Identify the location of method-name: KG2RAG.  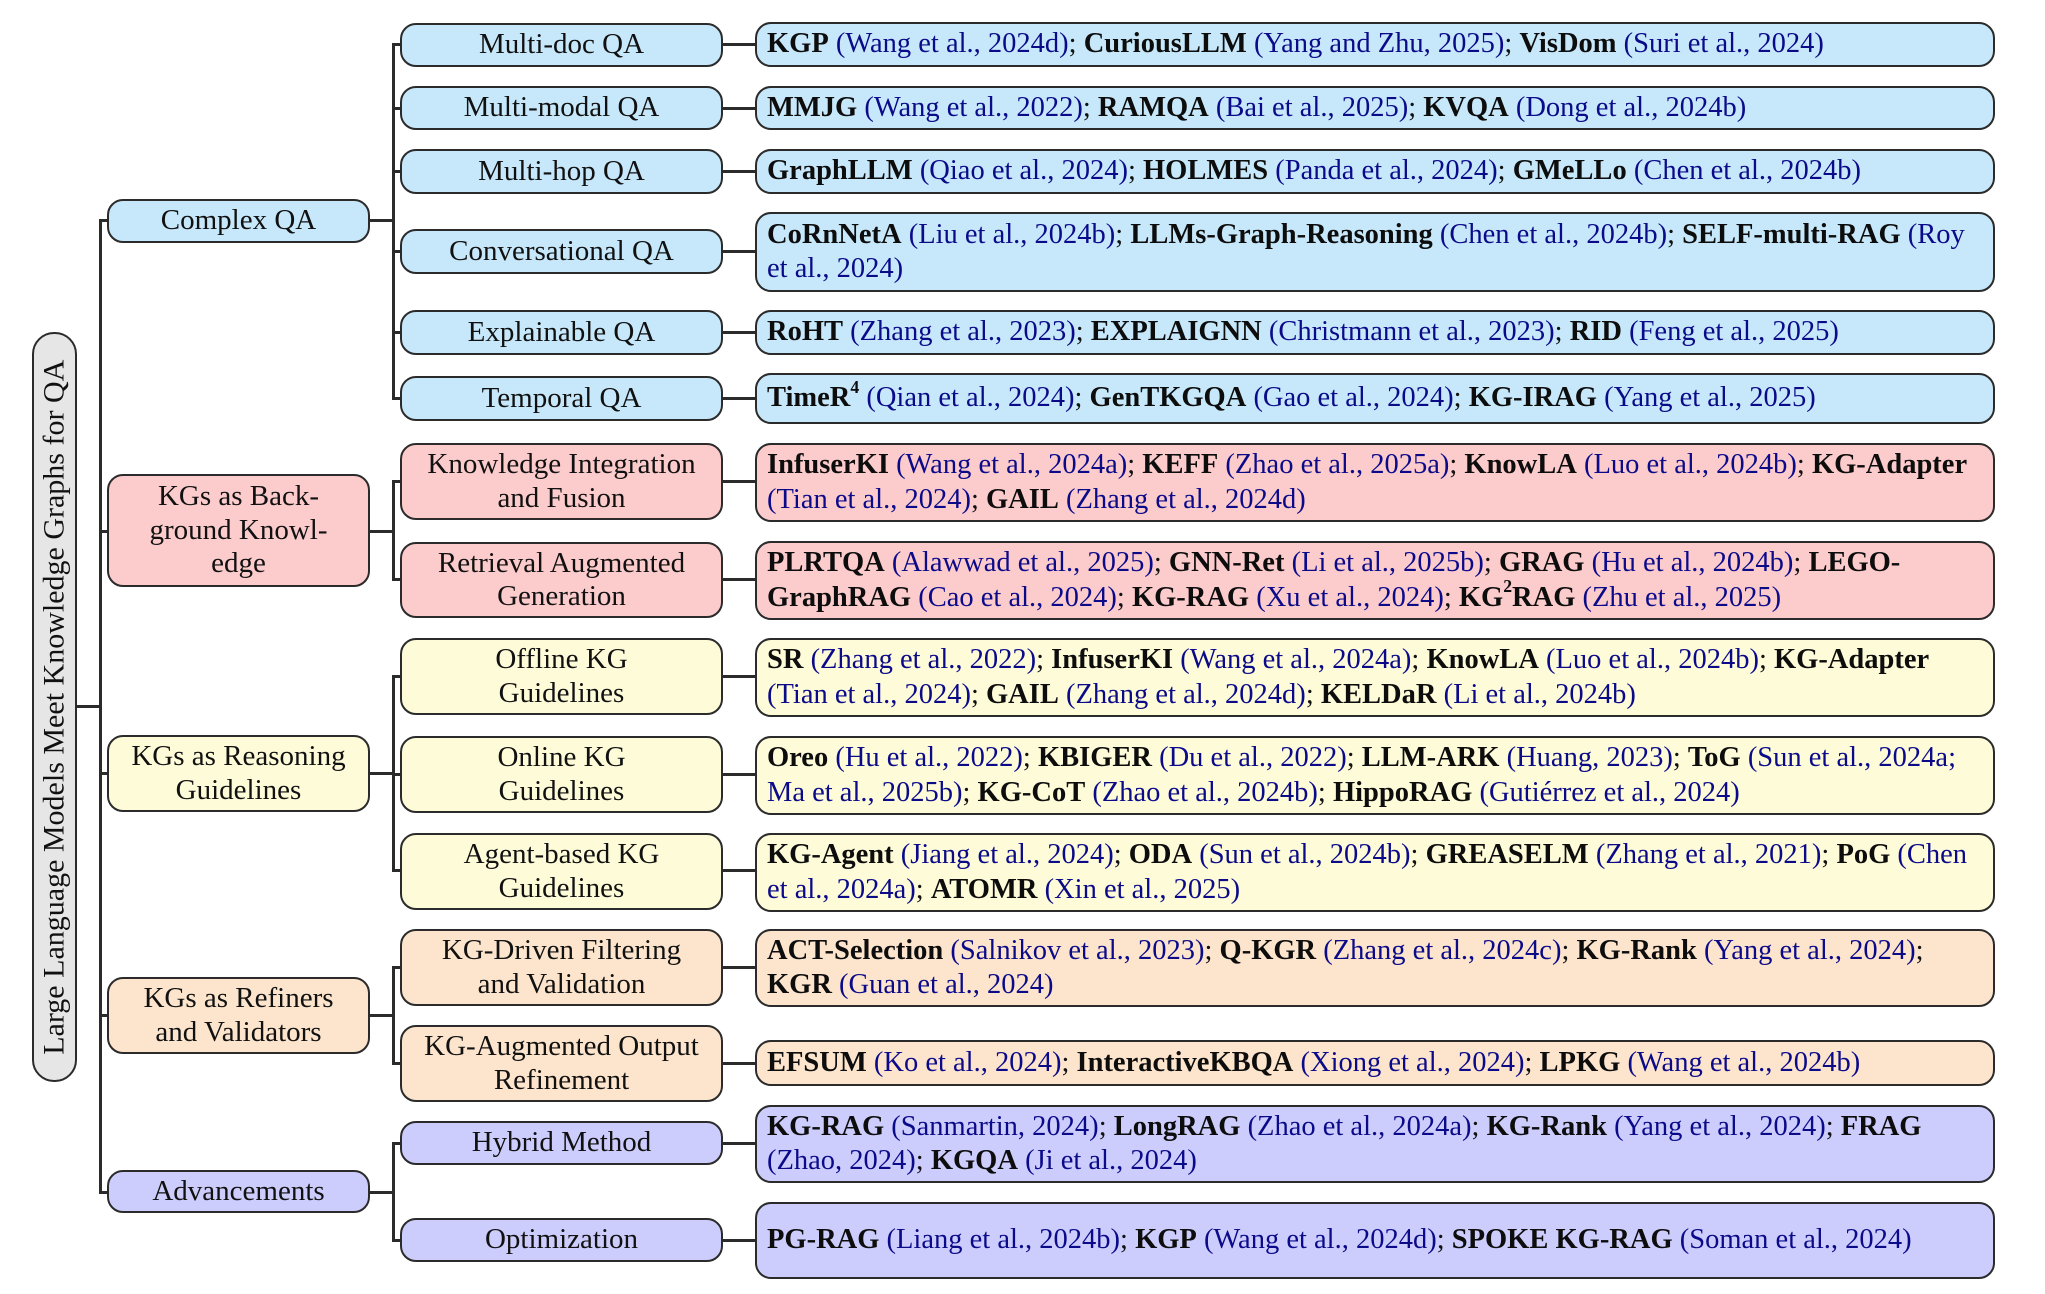
(1517, 594).